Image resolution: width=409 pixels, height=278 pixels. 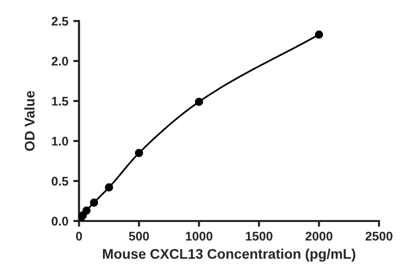 What do you see at coordinates (138, 236) in the screenshot?
I see `x-tick-label: 500` at bounding box center [138, 236].